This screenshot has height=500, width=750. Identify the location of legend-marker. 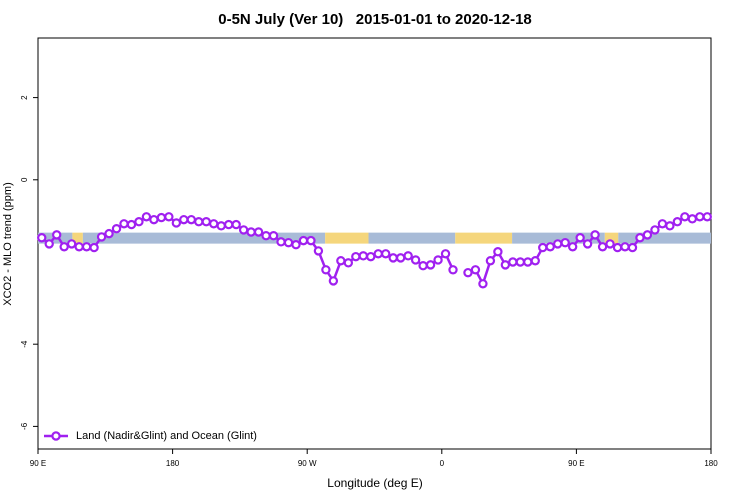
(56, 436).